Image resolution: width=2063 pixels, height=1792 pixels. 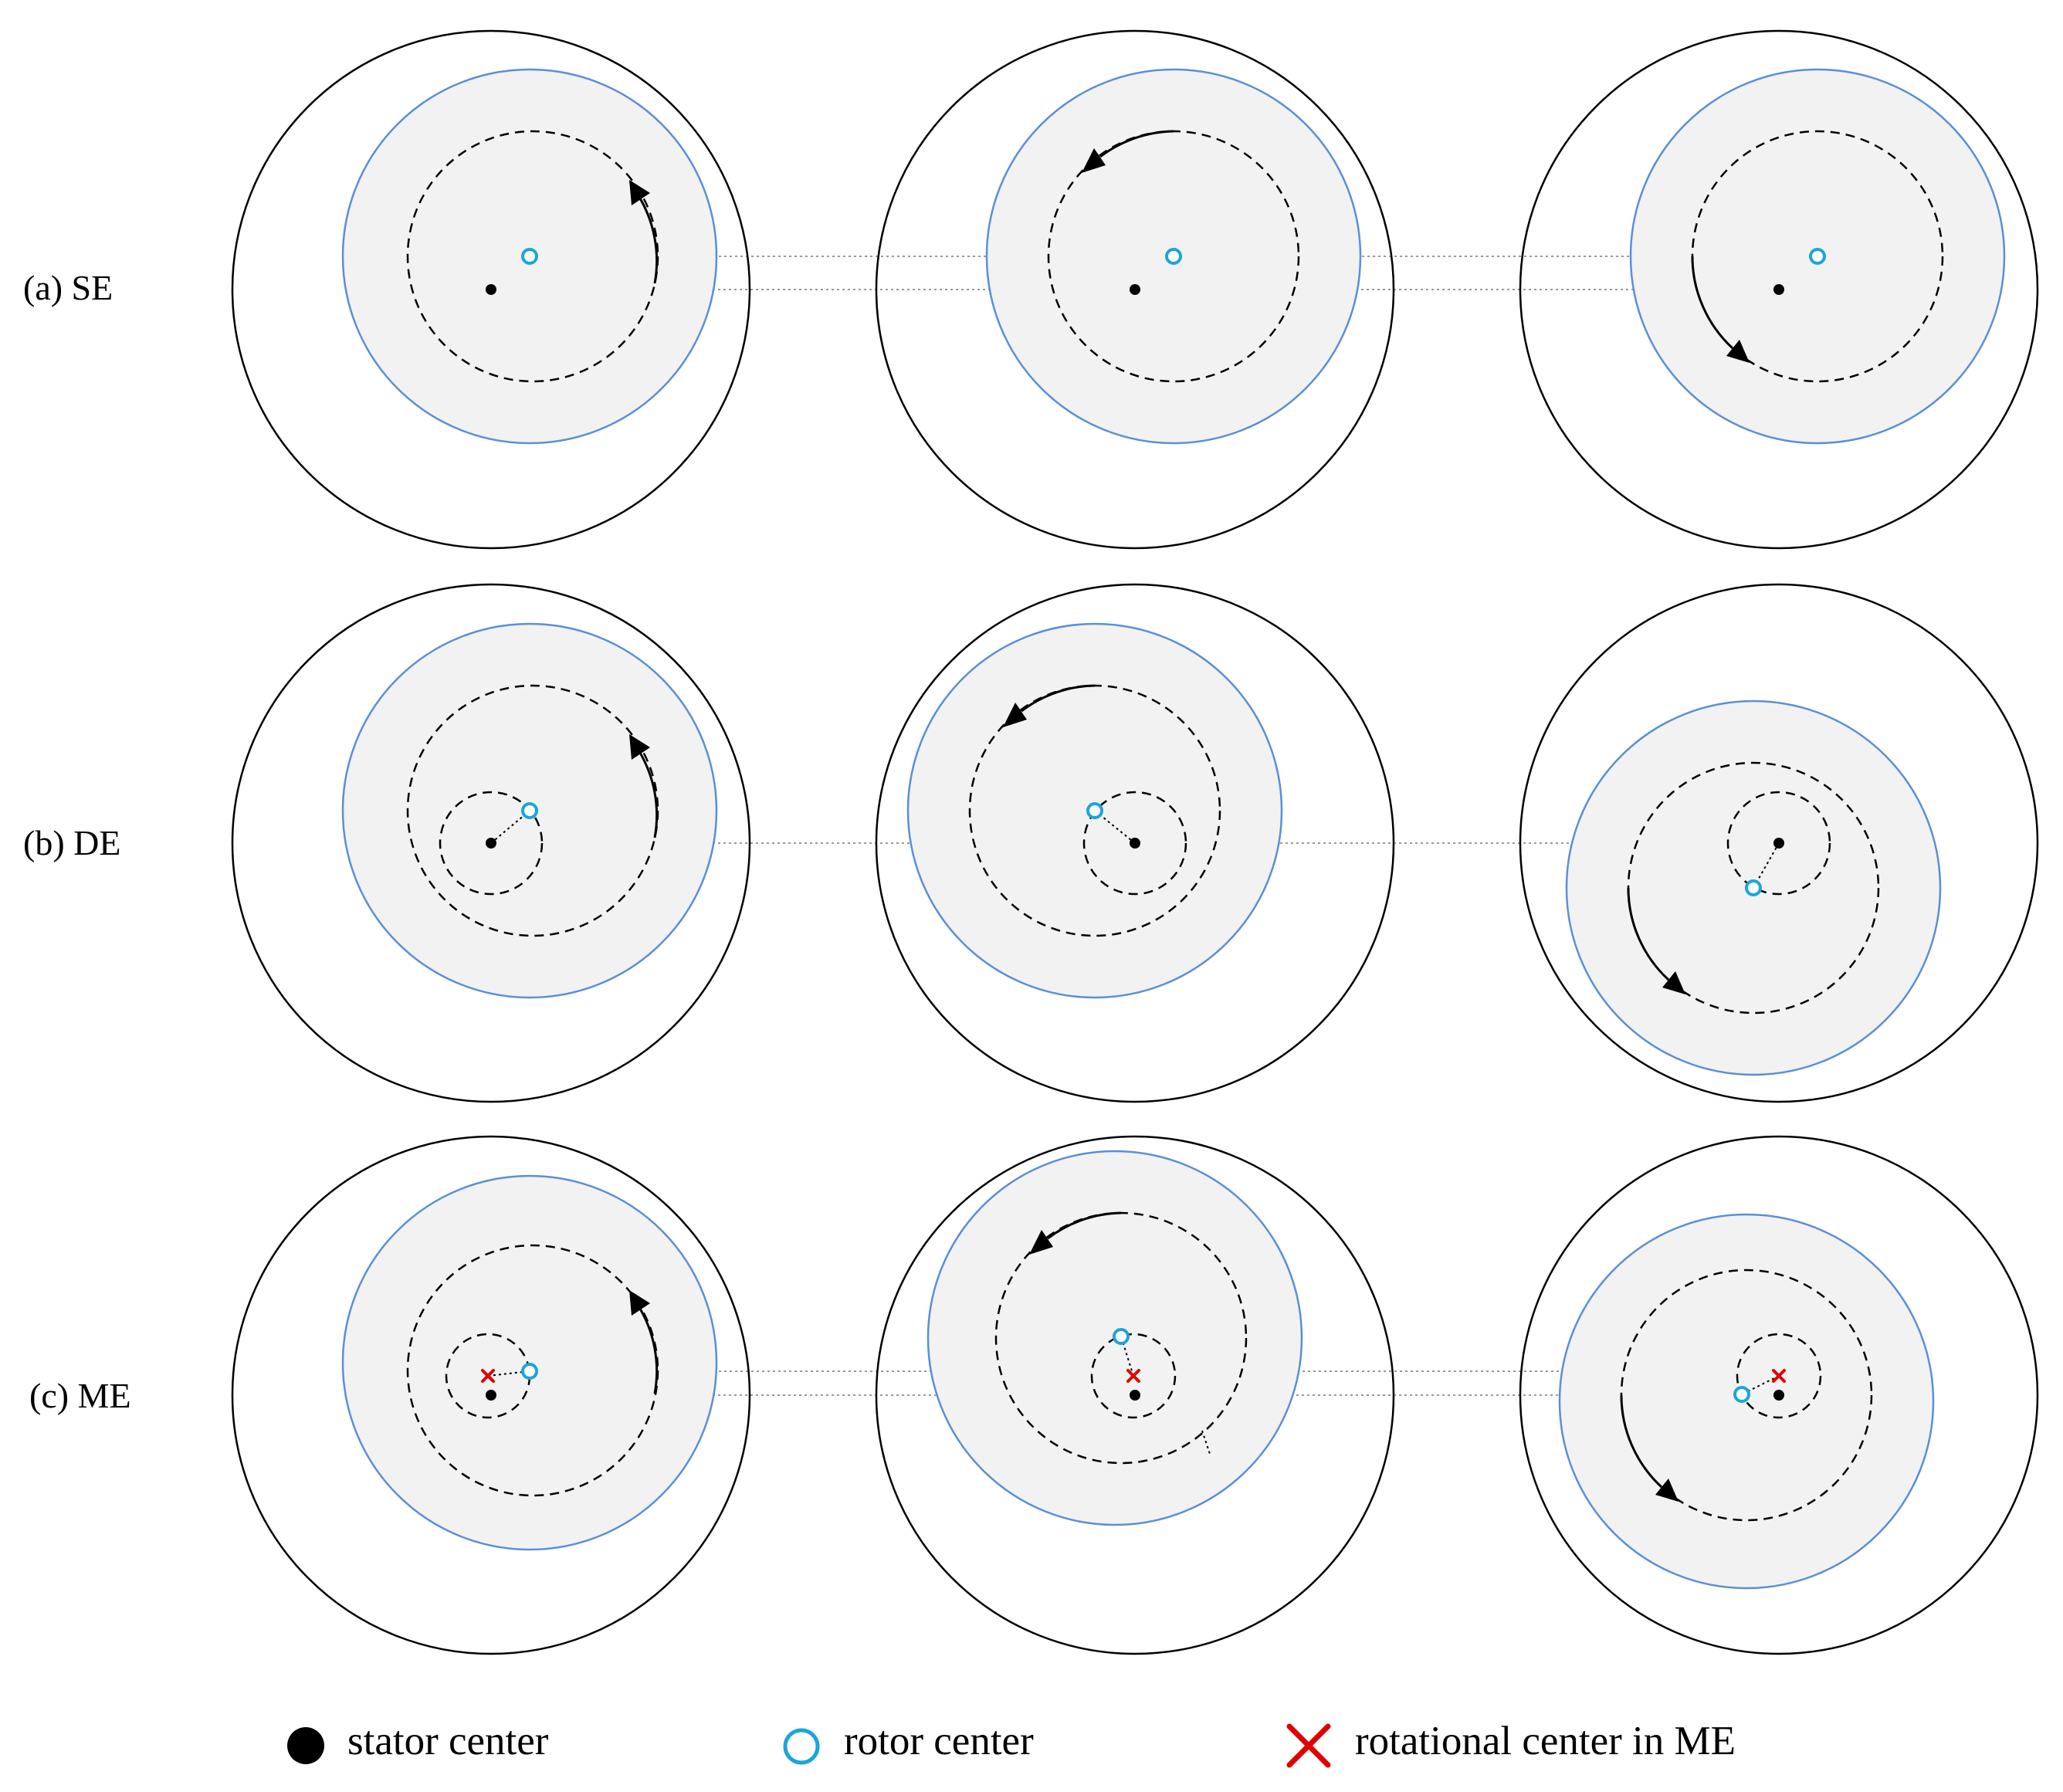 What do you see at coordinates (1308, 1745) in the screenshot?
I see `rotational-center-legend-icon` at bounding box center [1308, 1745].